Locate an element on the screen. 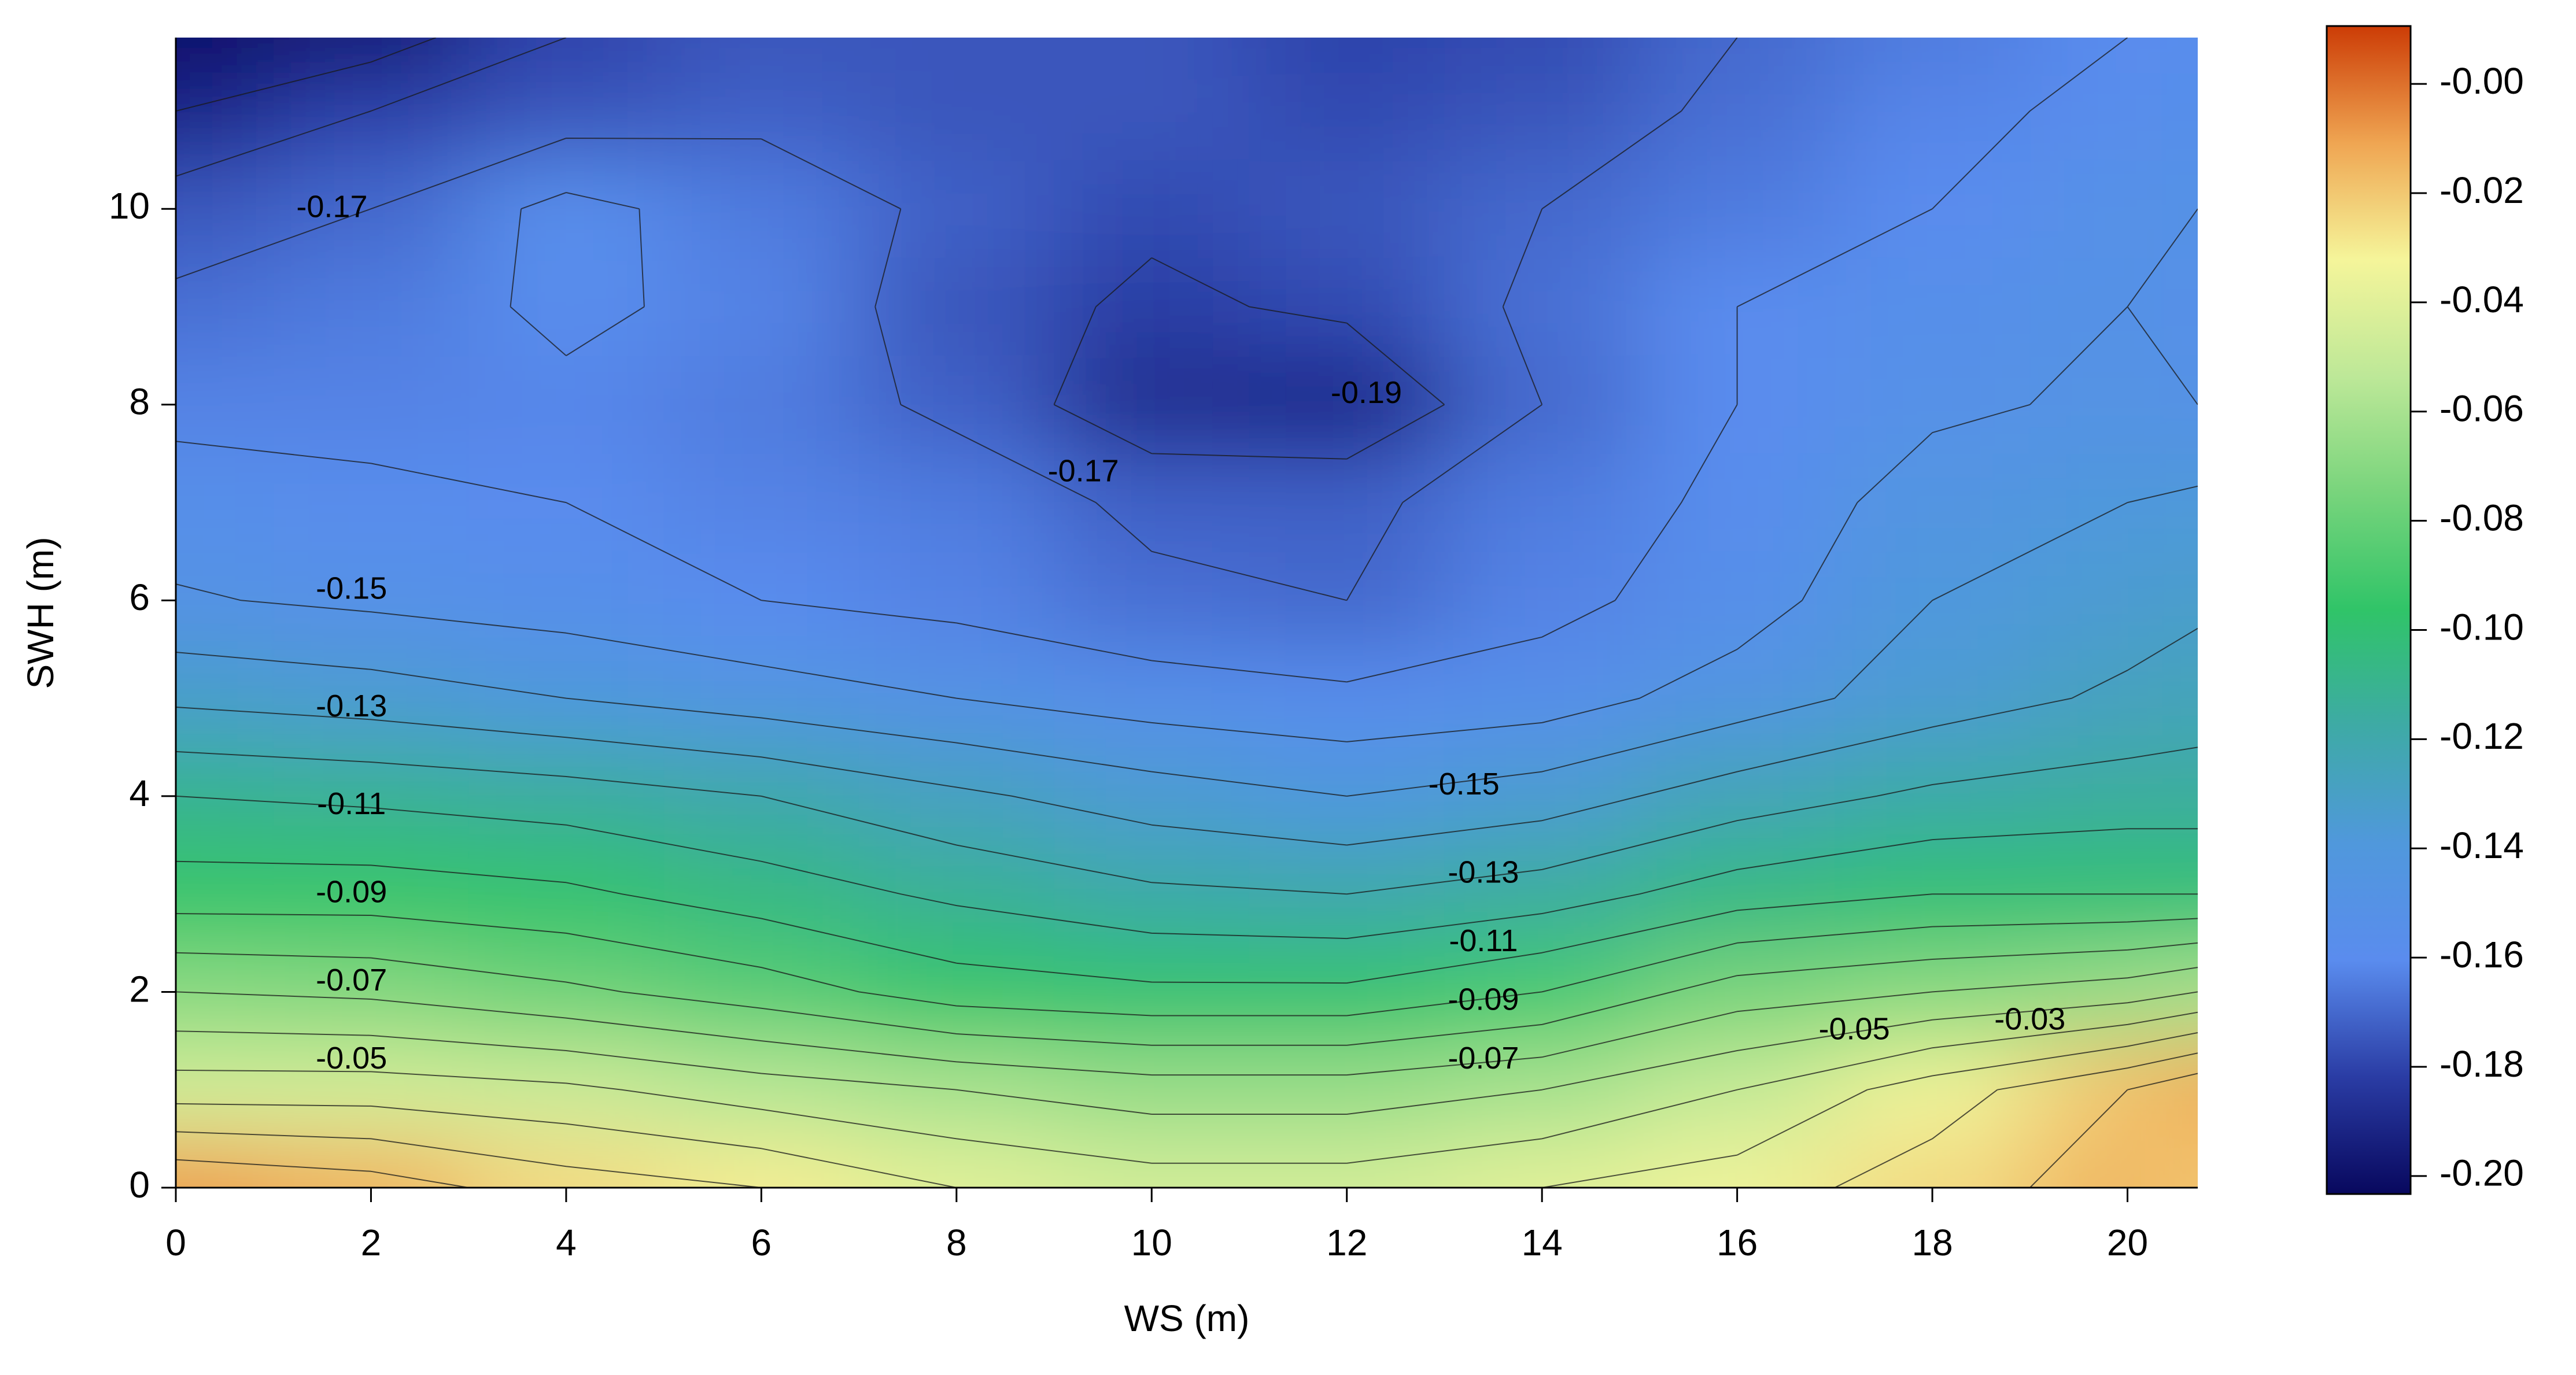  contour-label: -0.11 is located at coordinates (351, 803).